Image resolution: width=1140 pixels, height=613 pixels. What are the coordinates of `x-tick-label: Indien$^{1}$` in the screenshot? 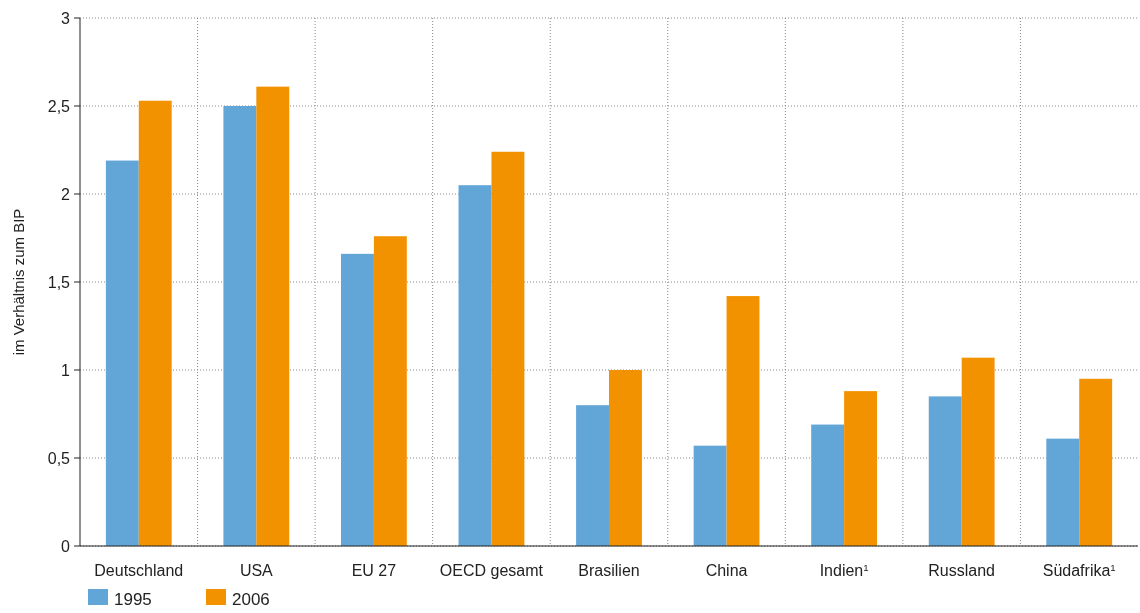 It's located at (844, 570).